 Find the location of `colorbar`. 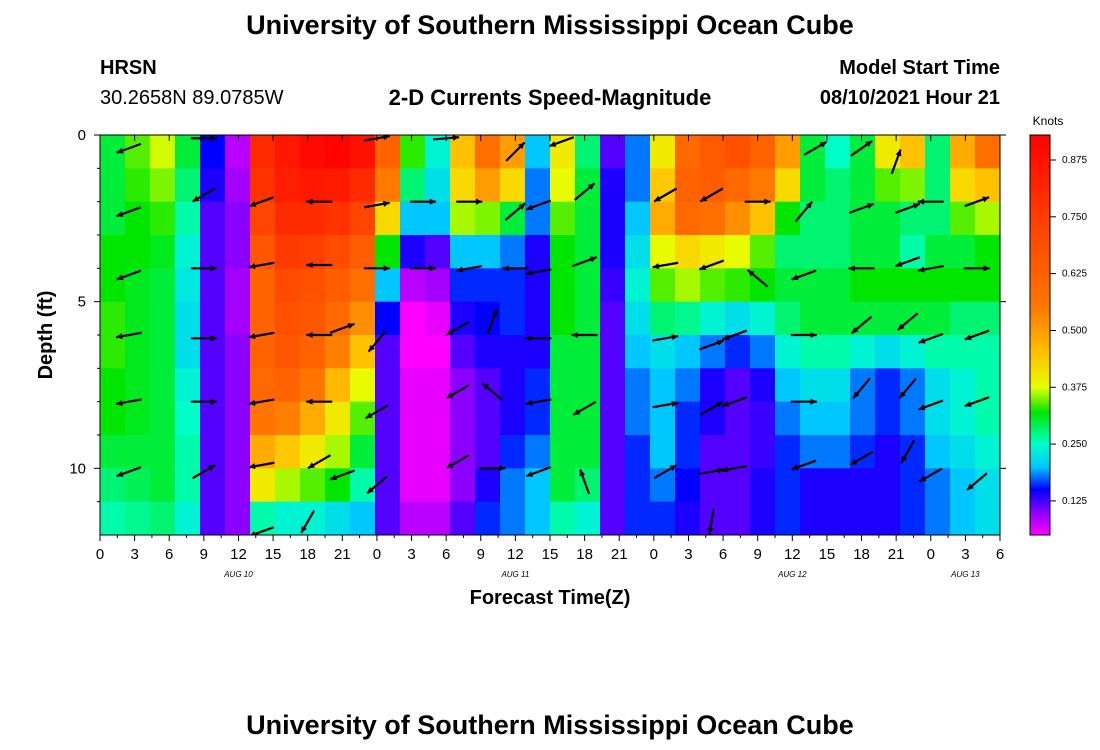

colorbar is located at coordinates (1040, 335).